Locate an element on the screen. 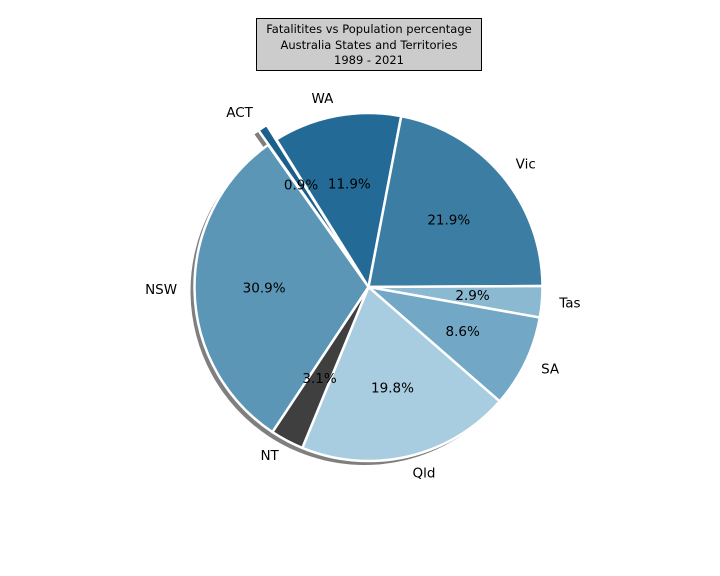  slice-percent-nt: 3.1% is located at coordinates (319, 379).